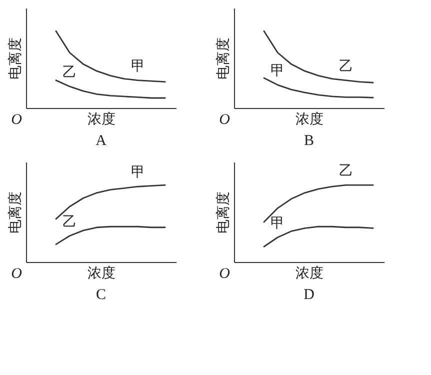  Describe the element at coordinates (101, 295) in the screenshot. I see `text: C` at that location.